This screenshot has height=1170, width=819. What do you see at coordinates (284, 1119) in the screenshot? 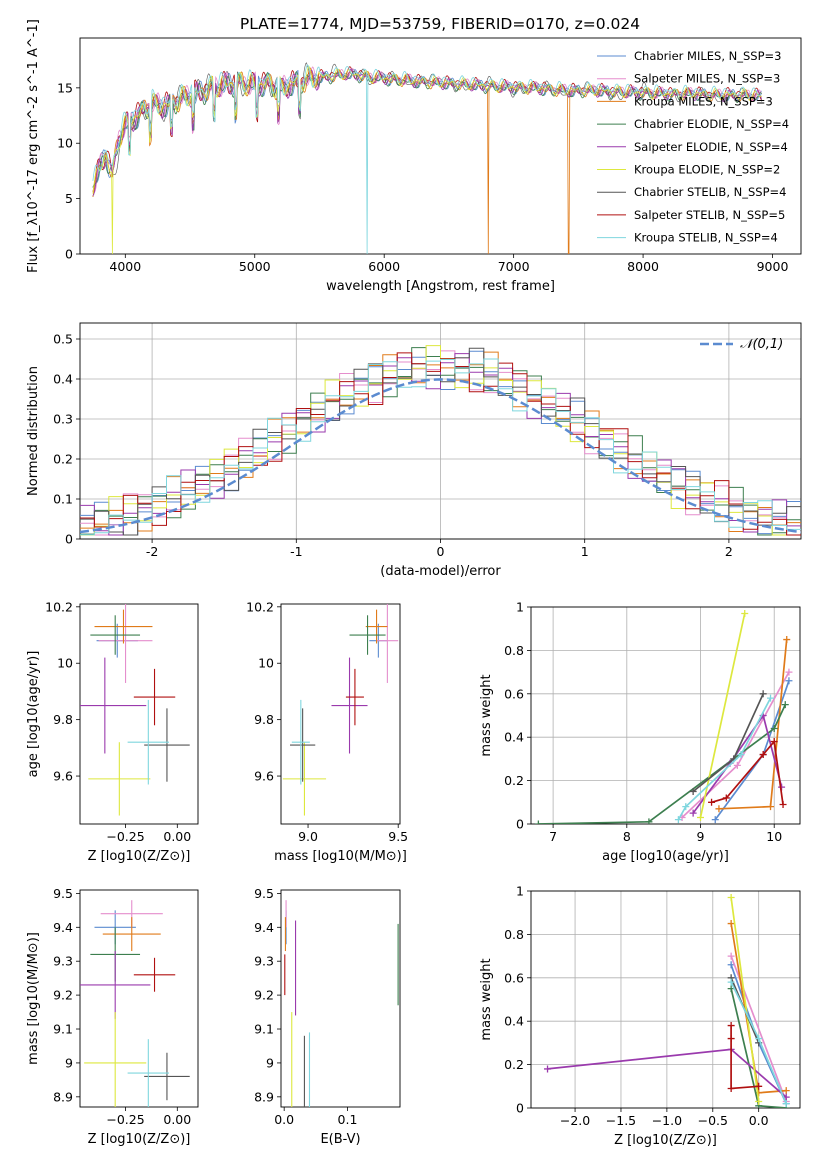
I see `x-tick-label: 0.0` at bounding box center [284, 1119].